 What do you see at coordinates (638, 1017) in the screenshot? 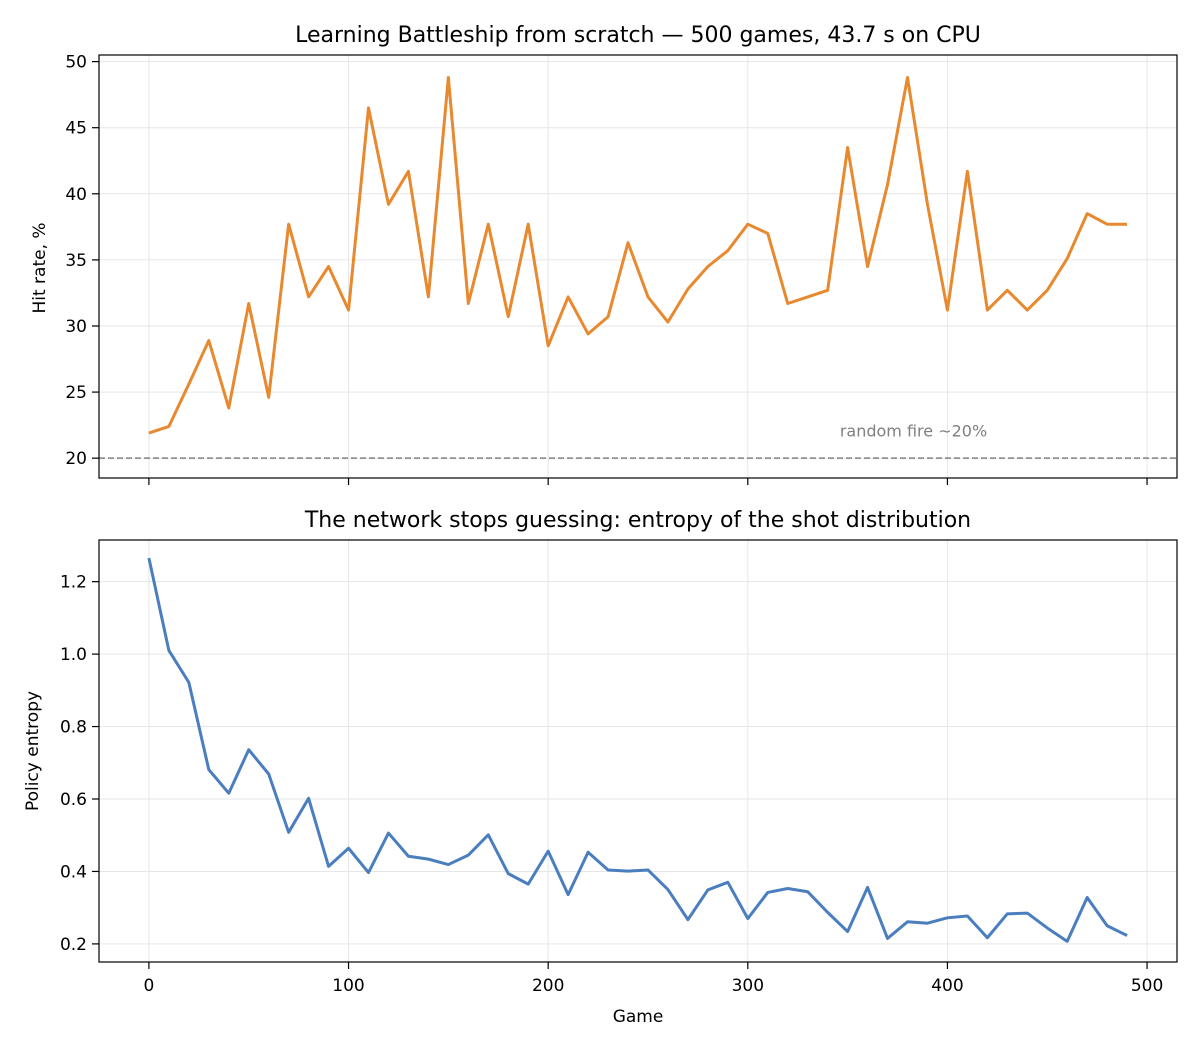
I see `entropy-x-axis-label: Game` at bounding box center [638, 1017].